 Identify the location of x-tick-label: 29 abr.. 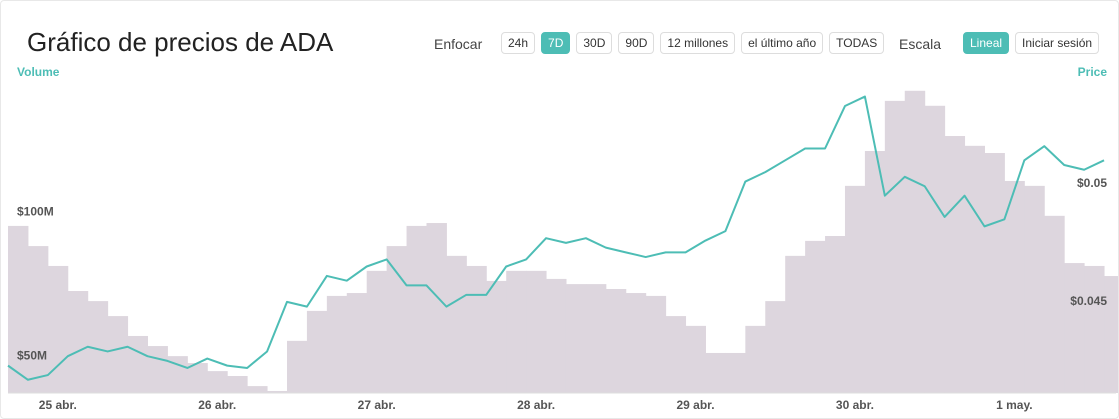
(696, 405).